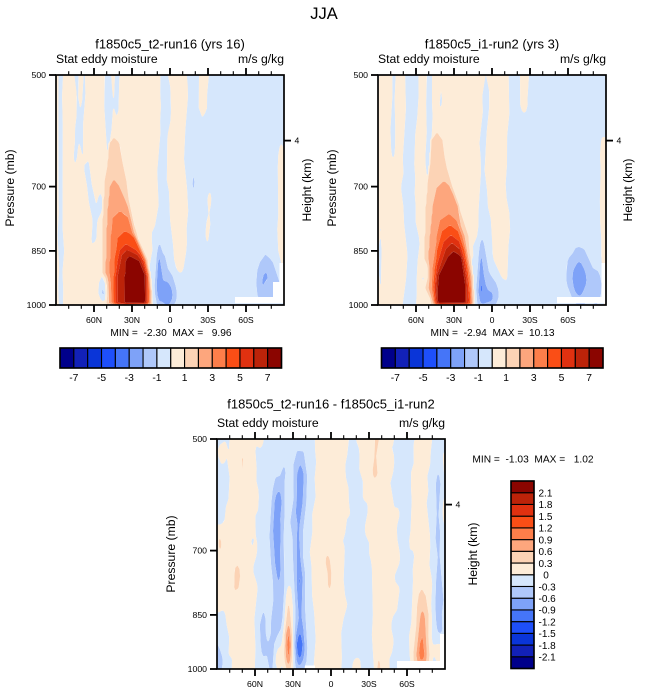  What do you see at coordinates (548, 634) in the screenshot?
I see `svg-text: -1.5` at bounding box center [548, 634].